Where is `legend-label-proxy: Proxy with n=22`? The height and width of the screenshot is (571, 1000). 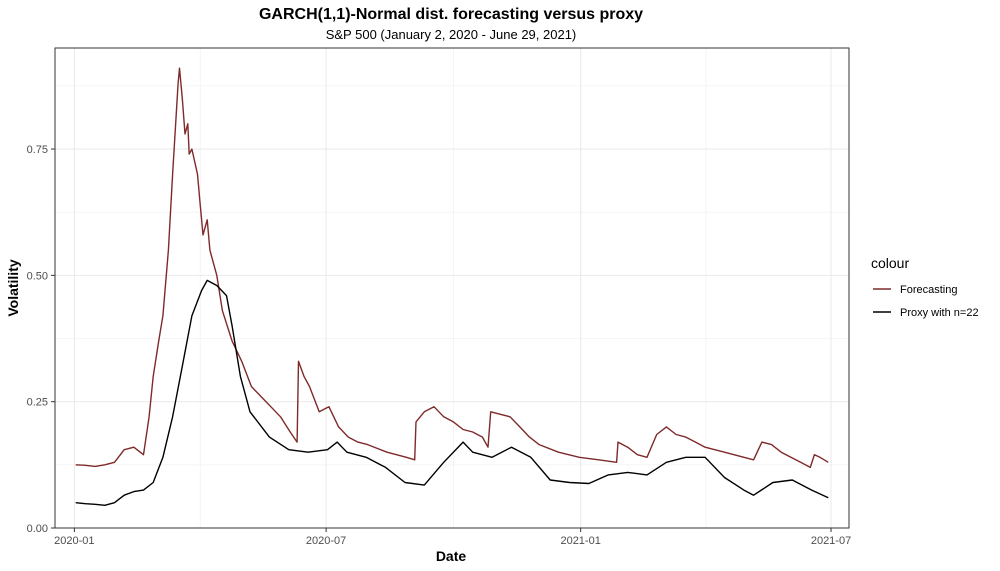 legend-label-proxy: Proxy with n=22 is located at coordinates (939, 313).